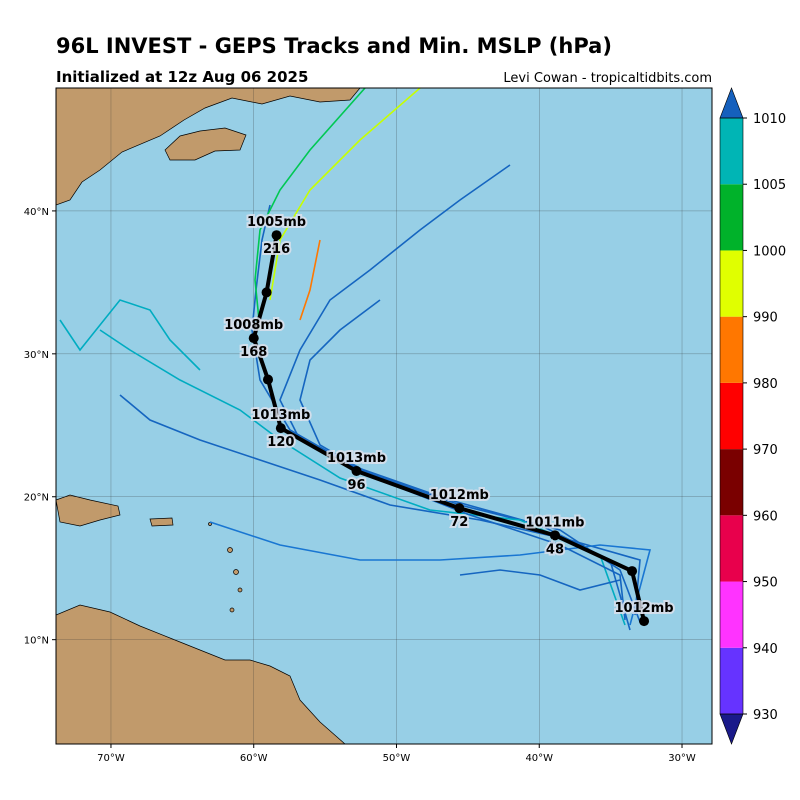  What do you see at coordinates (253, 352) in the screenshot?
I see `hour-label: 168` at bounding box center [253, 352].